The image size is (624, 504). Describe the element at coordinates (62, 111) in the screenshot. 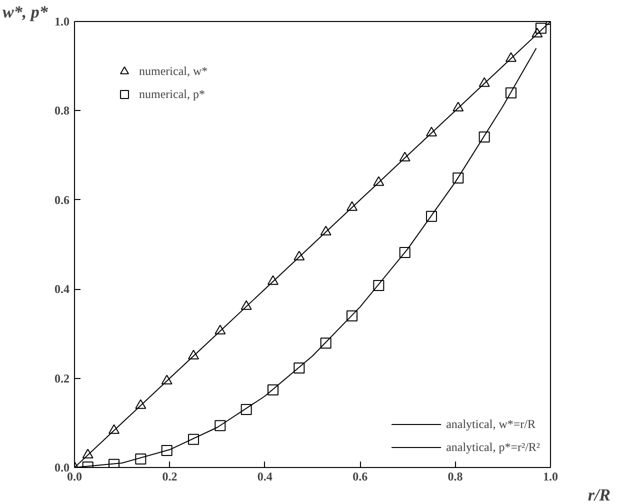

I see `y-tick-label: 0.8` at that location.